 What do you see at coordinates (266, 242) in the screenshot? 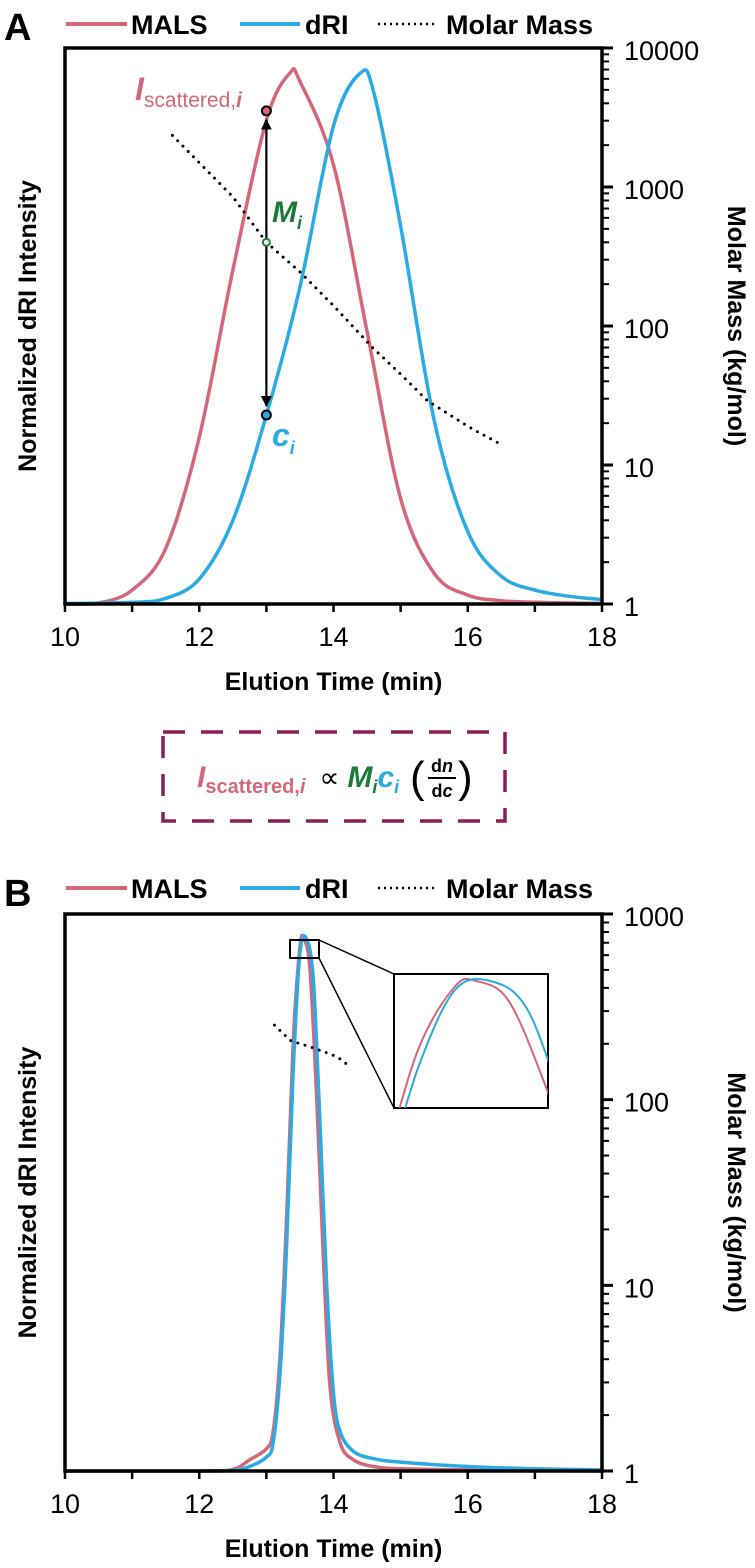
I see `molar-mass-point` at bounding box center [266, 242].